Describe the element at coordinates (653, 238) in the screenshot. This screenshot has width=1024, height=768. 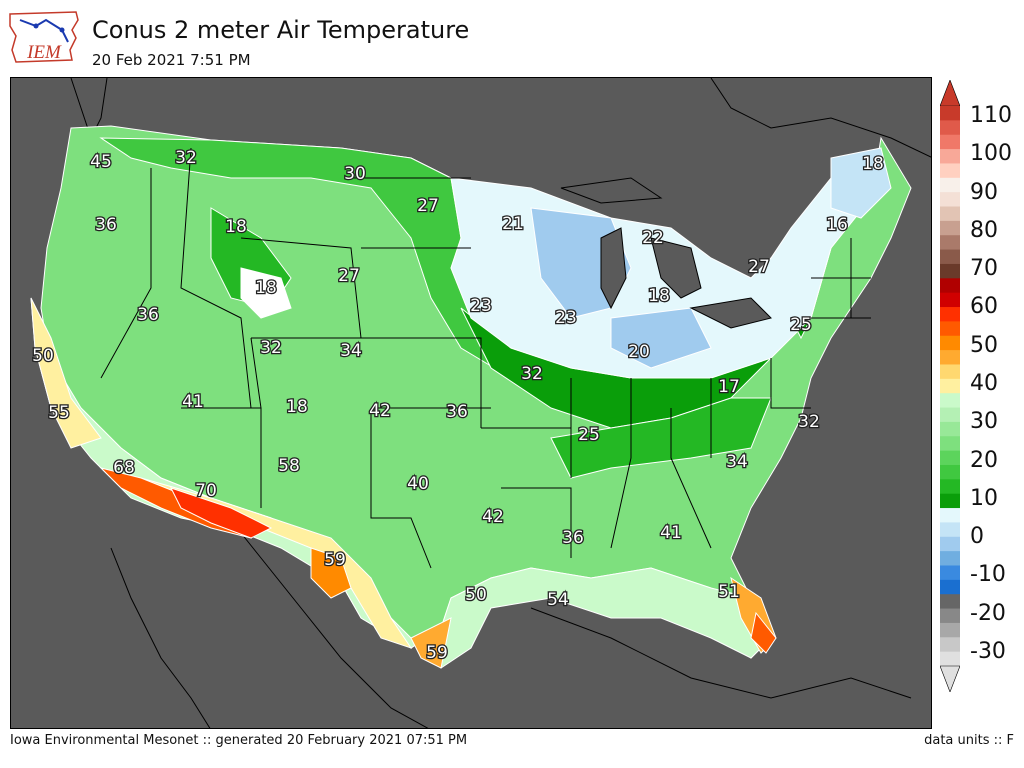
I see `temperature-label: 22` at that location.